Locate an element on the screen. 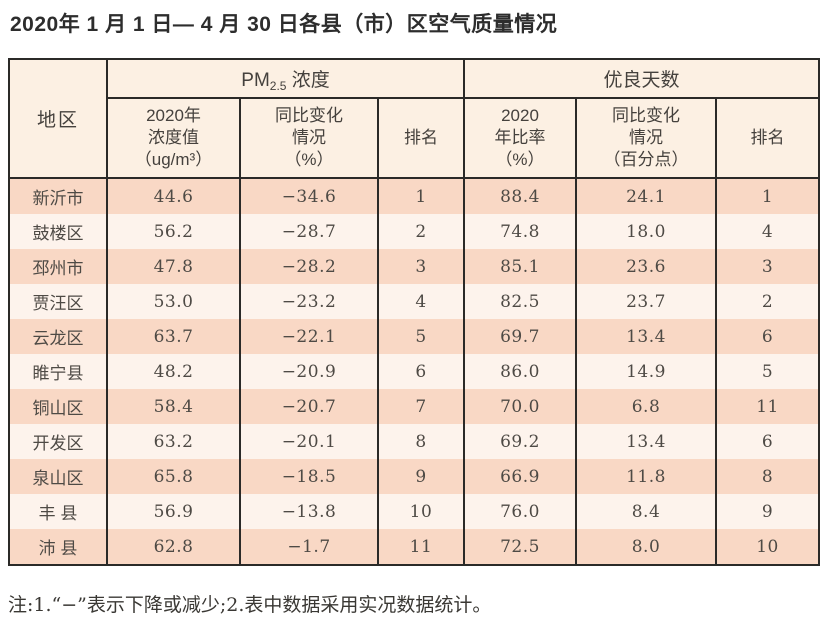 Image resolution: width=825 pixels, height=620 pixels. pm25-group-header: PM2.5 浓度 is located at coordinates (285, 78).